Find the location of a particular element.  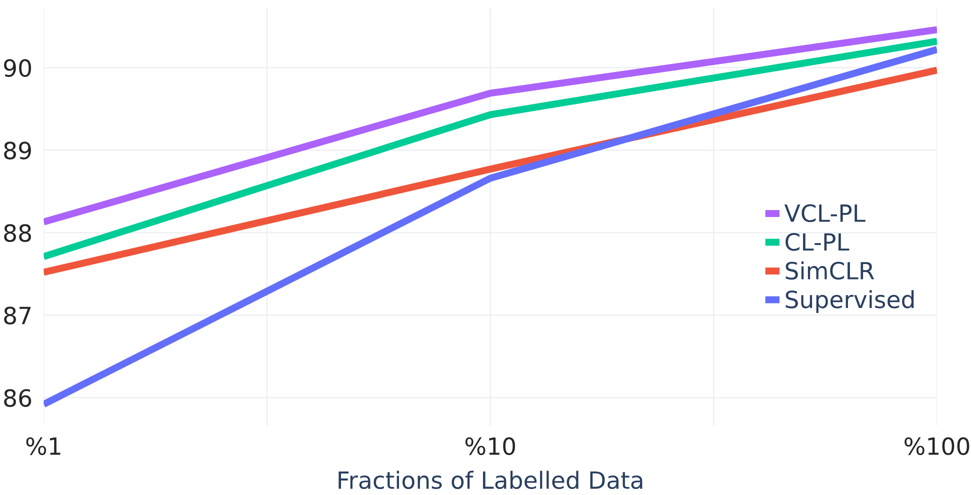

x-tick-label: %10 is located at coordinates (490, 446).